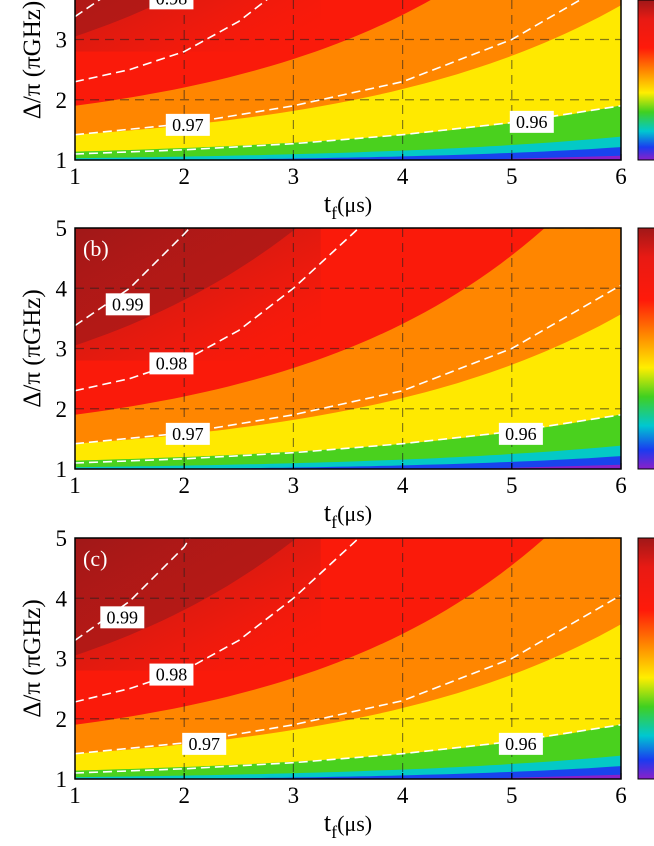 The width and height of the screenshot is (654, 846). I want to click on contour-line-0.99, so click(133, 277).